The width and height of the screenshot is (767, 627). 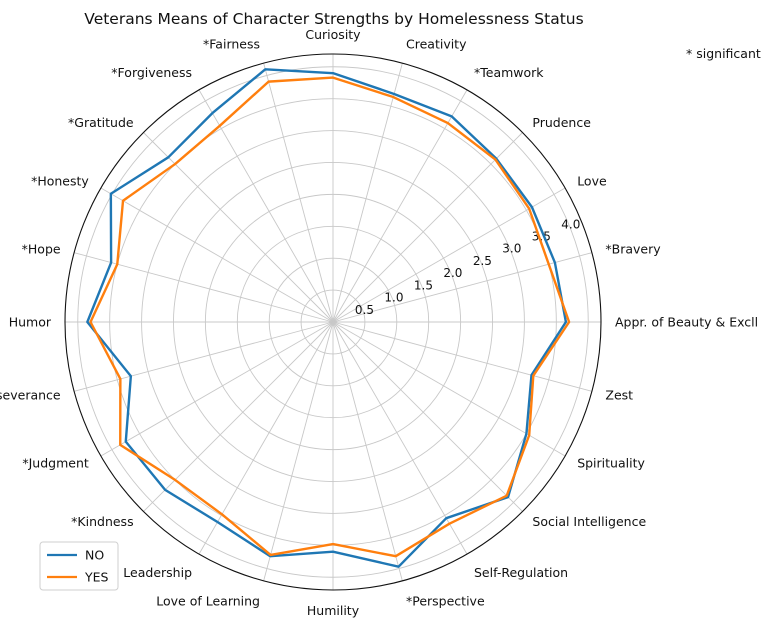 What do you see at coordinates (364, 310) in the screenshot?
I see `radial-tick-label: 0.5` at bounding box center [364, 310].